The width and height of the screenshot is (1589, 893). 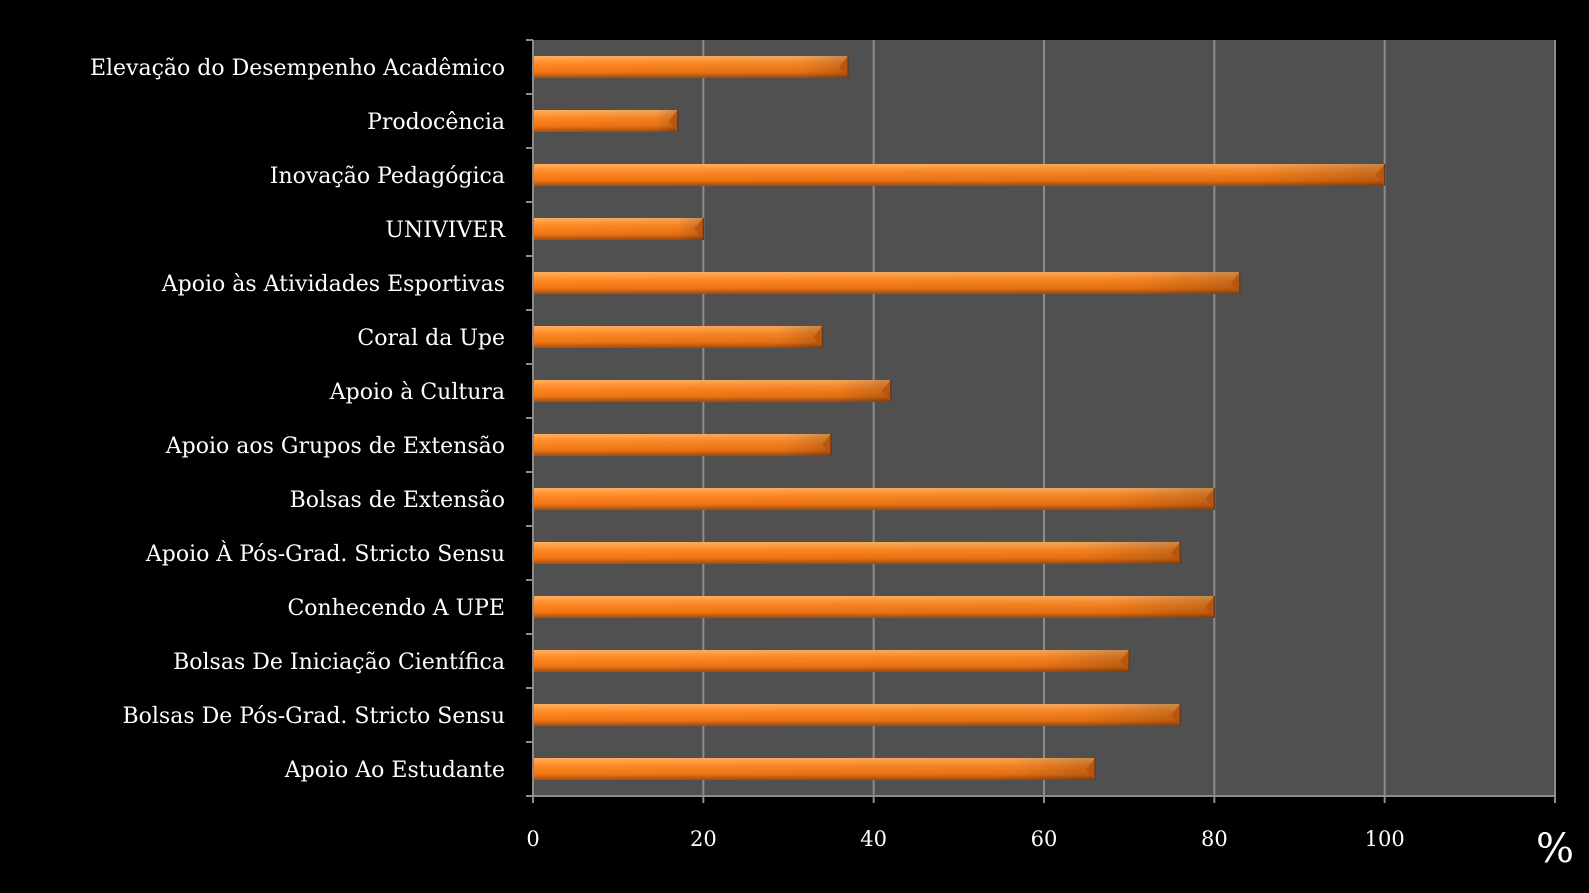 What do you see at coordinates (436, 122) in the screenshot?
I see `category-label: Prodocência` at bounding box center [436, 122].